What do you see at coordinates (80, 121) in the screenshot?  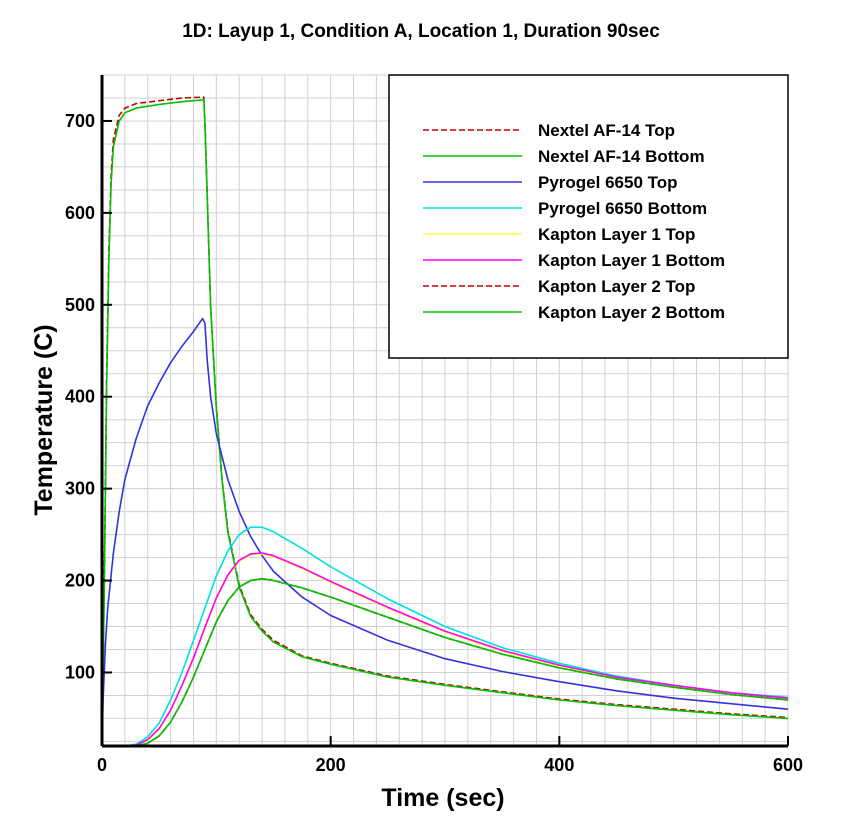 I see `y-tick-label: 700` at bounding box center [80, 121].